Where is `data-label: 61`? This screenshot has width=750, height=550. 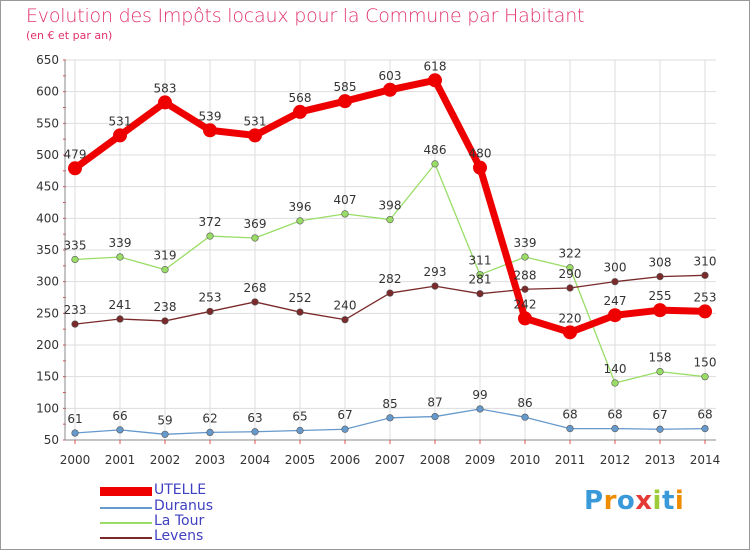
data-label: 61 is located at coordinates (74, 419).